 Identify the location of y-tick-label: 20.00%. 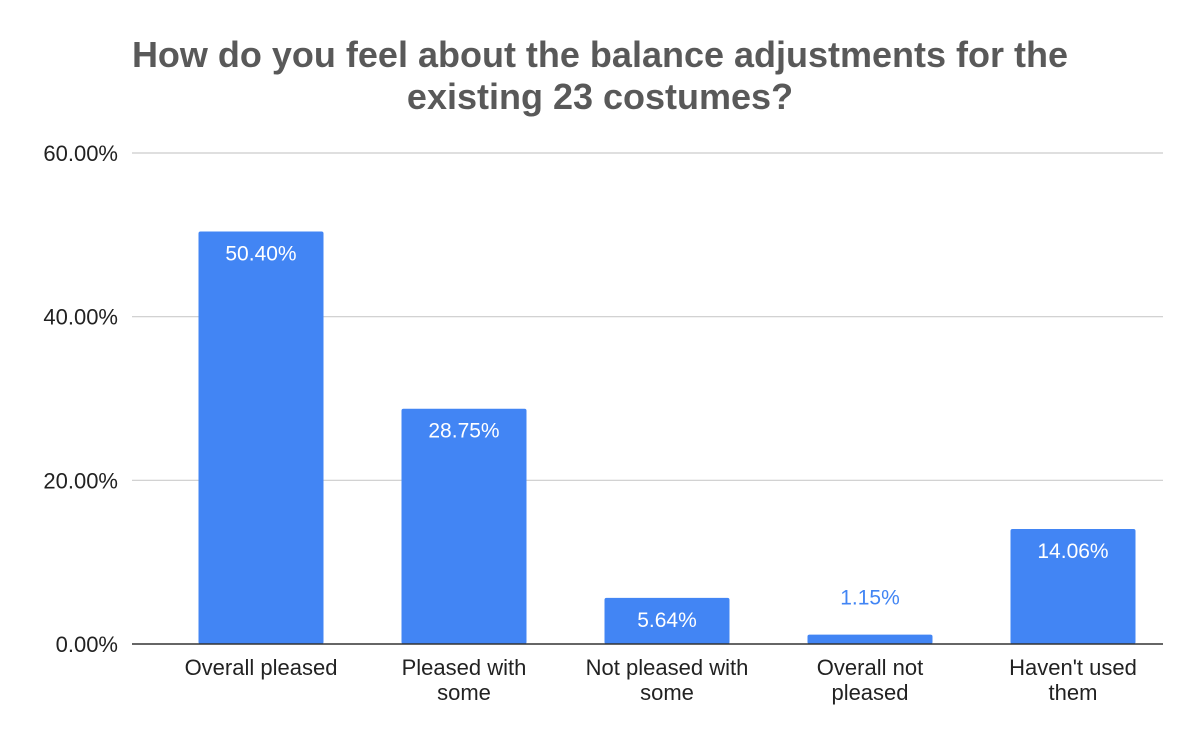
(80, 480).